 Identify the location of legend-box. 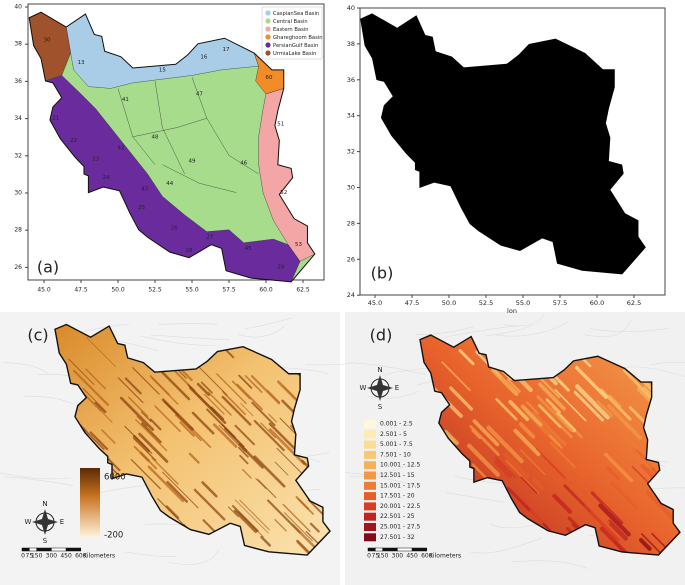
(292, 33).